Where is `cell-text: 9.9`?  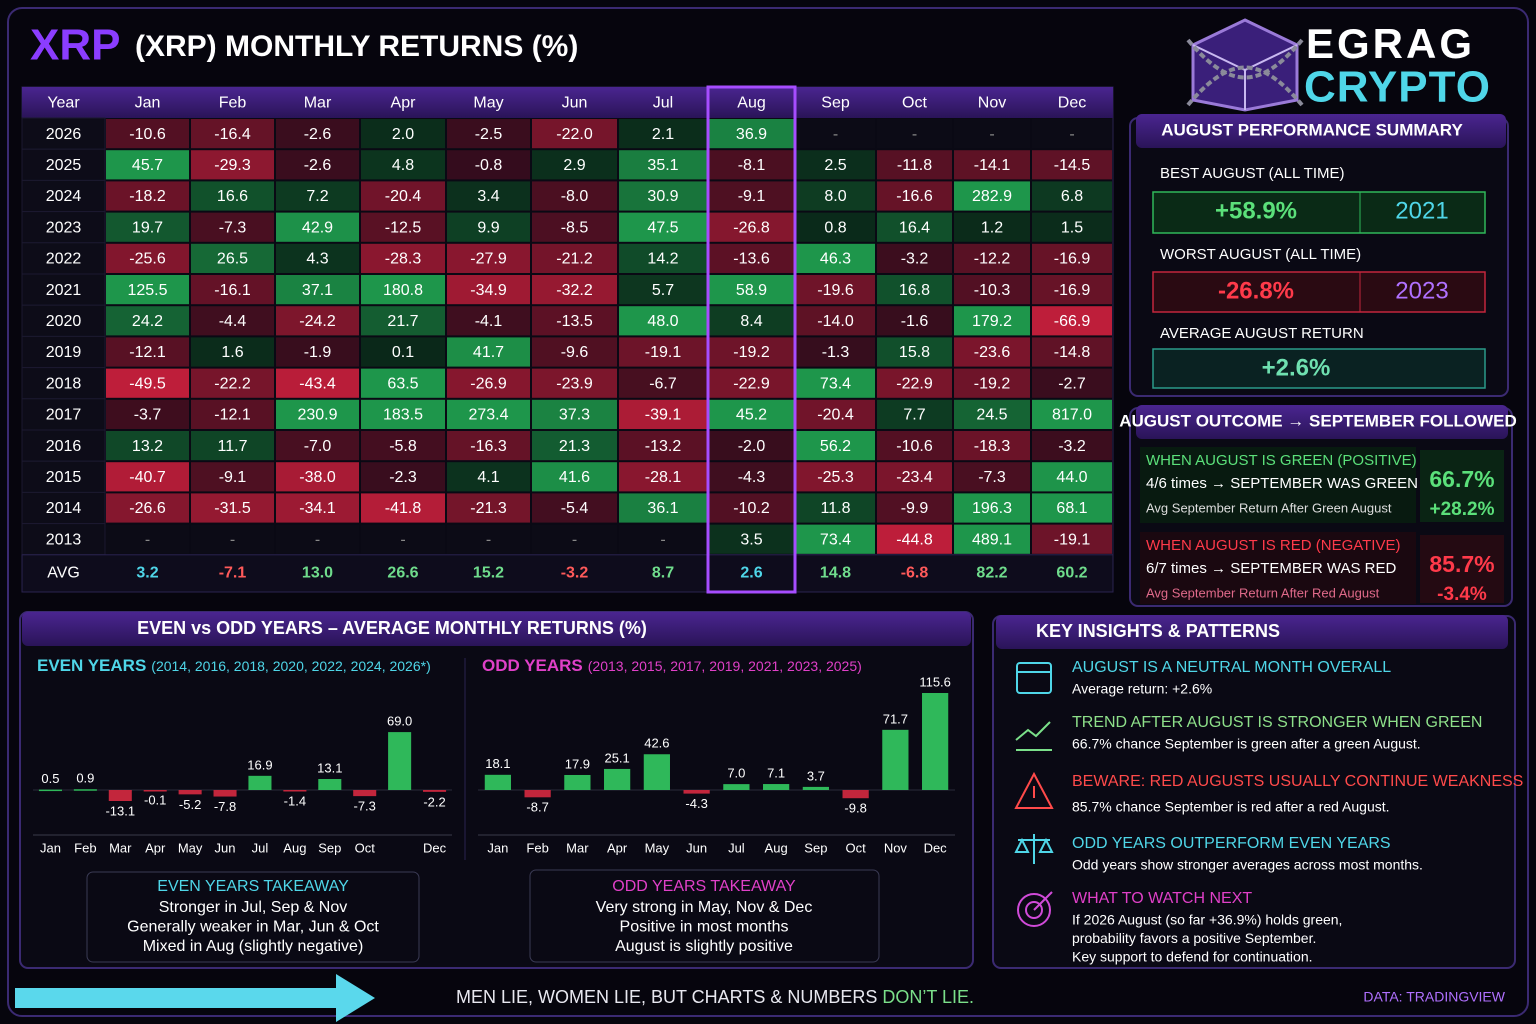 cell-text: 9.9 is located at coordinates (488, 227).